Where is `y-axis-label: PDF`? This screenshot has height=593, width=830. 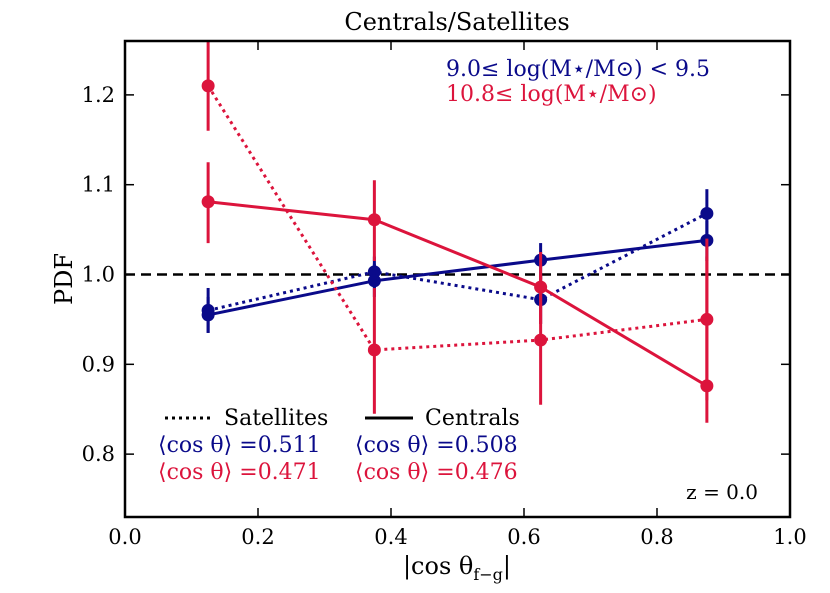
y-axis-label: PDF is located at coordinates (64, 279).